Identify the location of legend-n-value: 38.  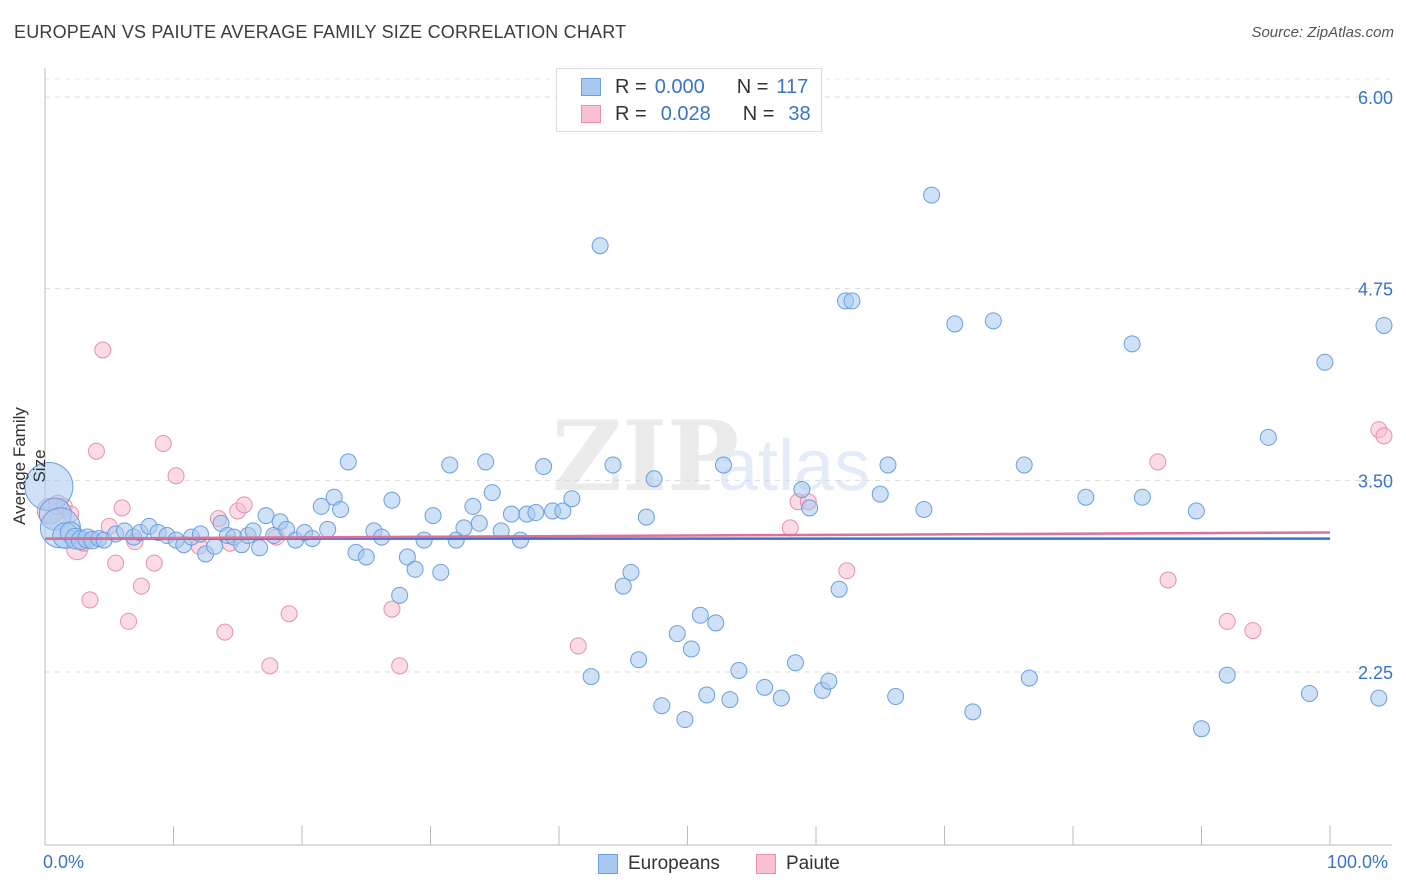
(799, 113).